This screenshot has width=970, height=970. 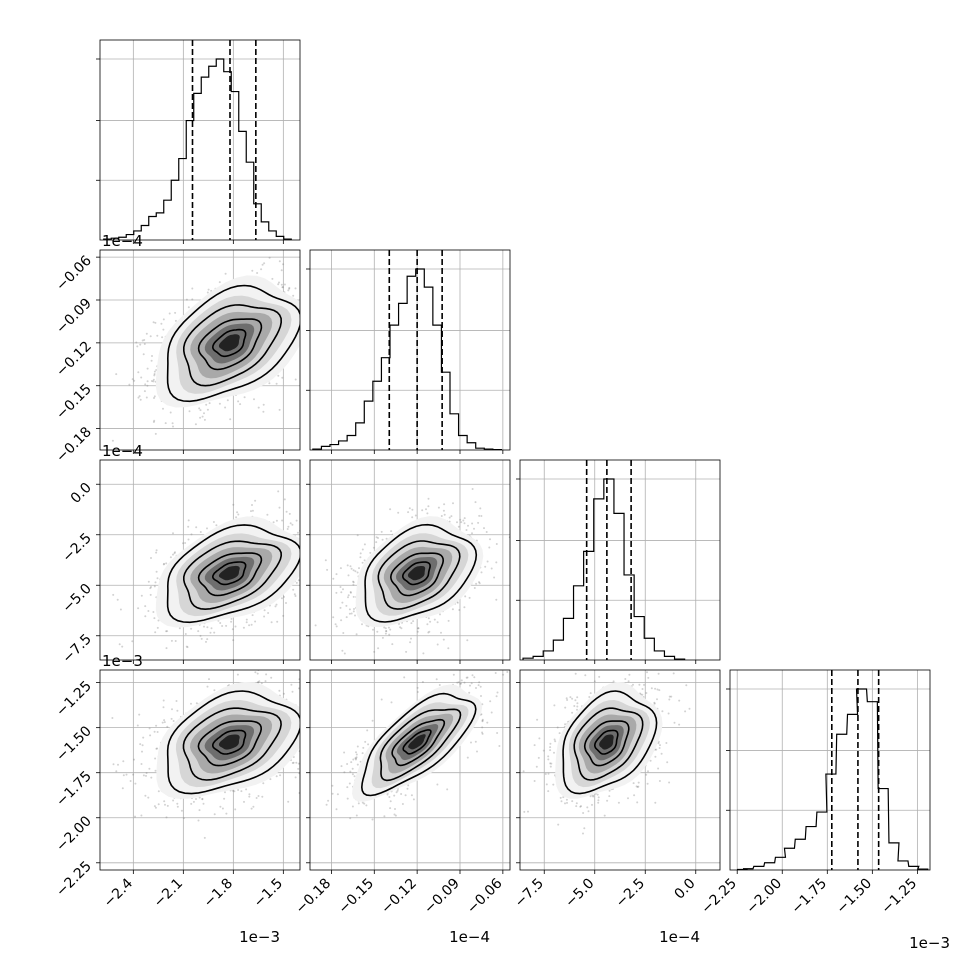 I want to click on scatter-panel-p3-vs-p2, so click(x=620, y=763).